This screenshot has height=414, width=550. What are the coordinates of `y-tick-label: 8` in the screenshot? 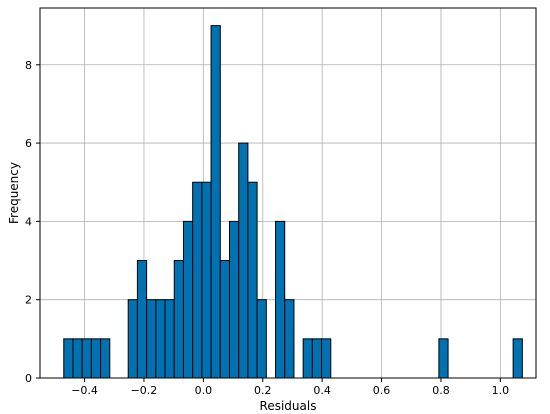 It's located at (28, 65).